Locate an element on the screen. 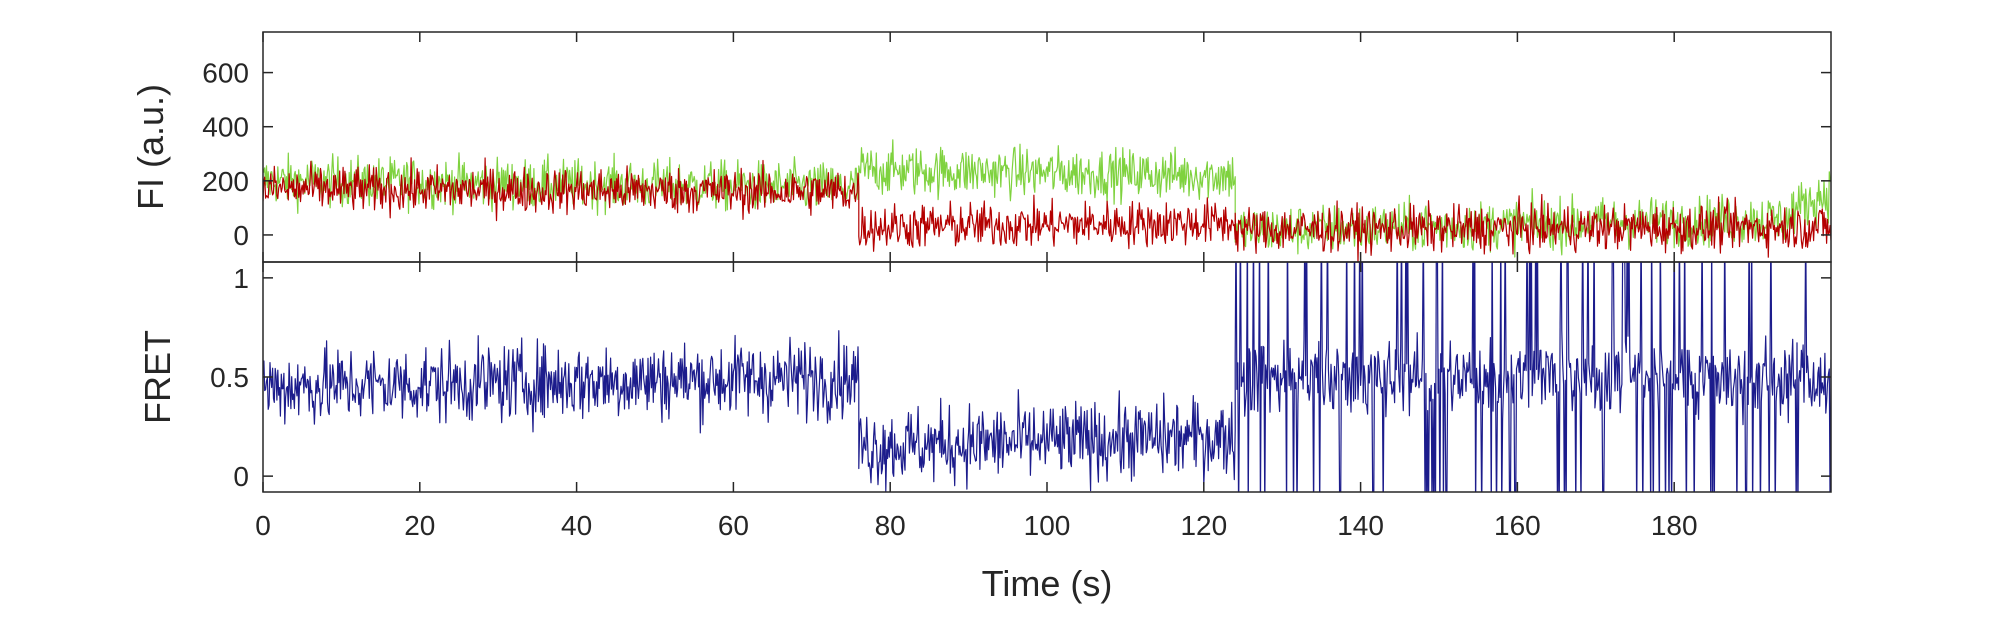 The image size is (2005, 625). x-tick-label: 160 is located at coordinates (1517, 525).